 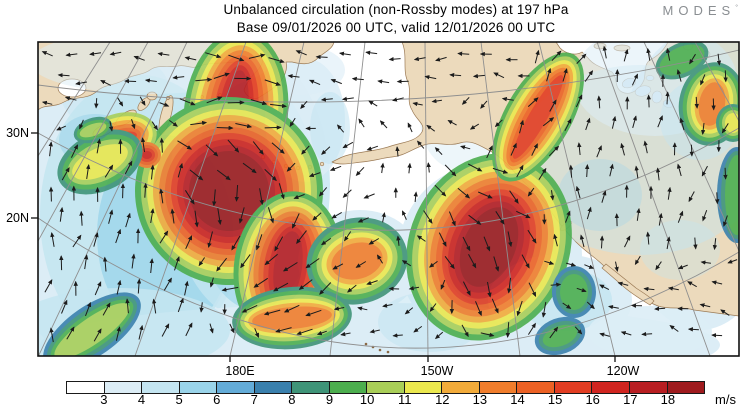 I want to click on colorbar-tick-label: 18, so click(x=668, y=399).